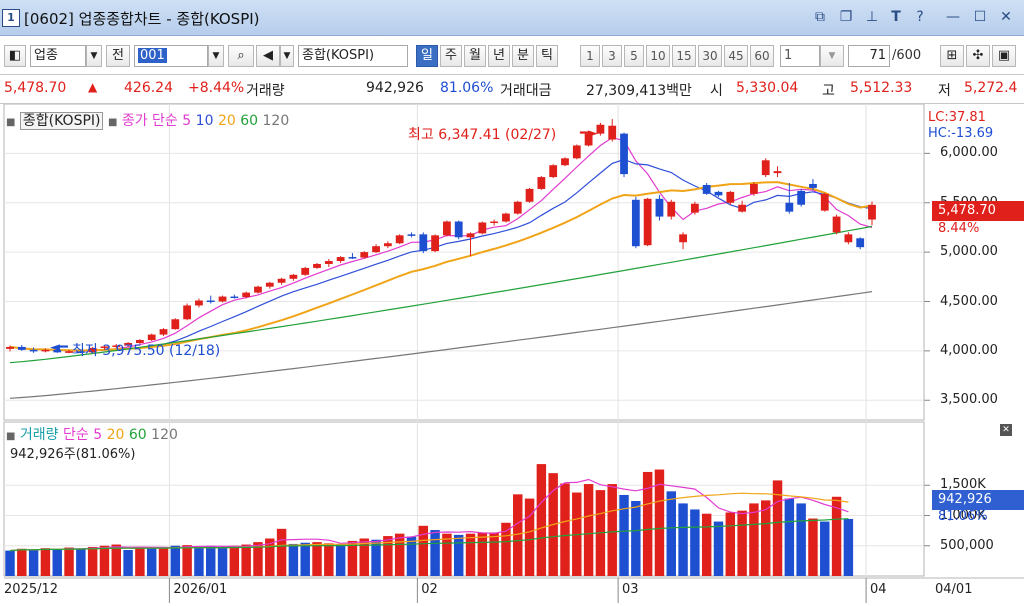 The width and height of the screenshot is (1024, 606). What do you see at coordinates (142, 19) in the screenshot?
I see `window-title: [0602] 업종종합차트 - 종합(KOSPI)` at bounding box center [142, 19].